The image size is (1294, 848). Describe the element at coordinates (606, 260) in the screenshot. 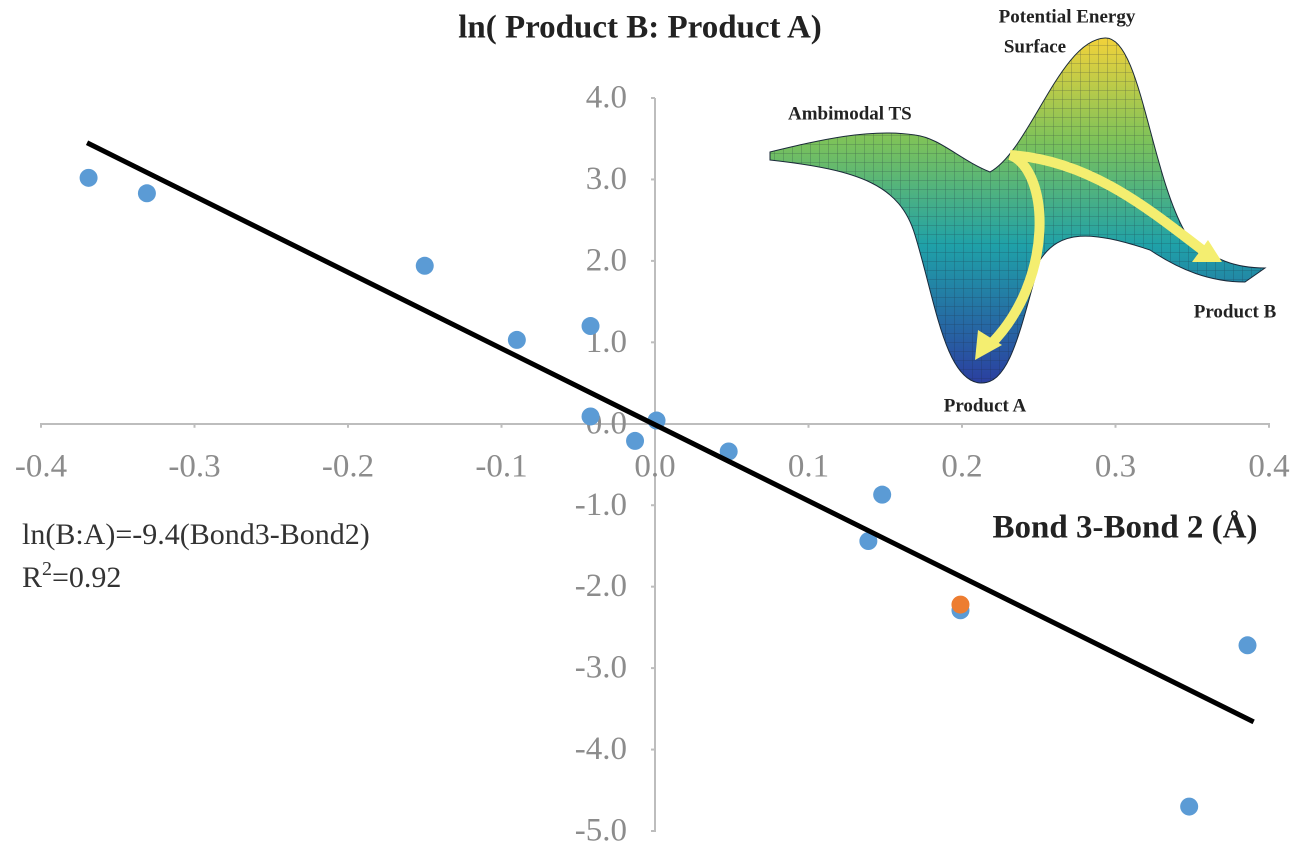

I see `y-tick-label: 2.0` at that location.